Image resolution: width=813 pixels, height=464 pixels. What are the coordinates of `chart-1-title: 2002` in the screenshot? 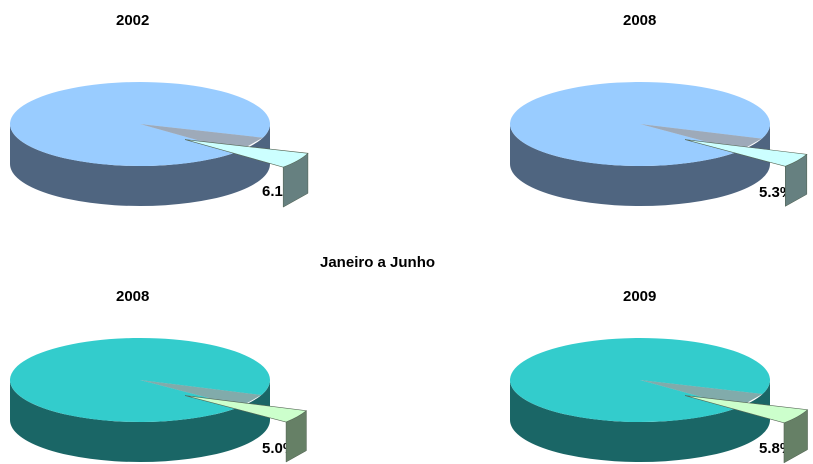 It's located at (133, 20).